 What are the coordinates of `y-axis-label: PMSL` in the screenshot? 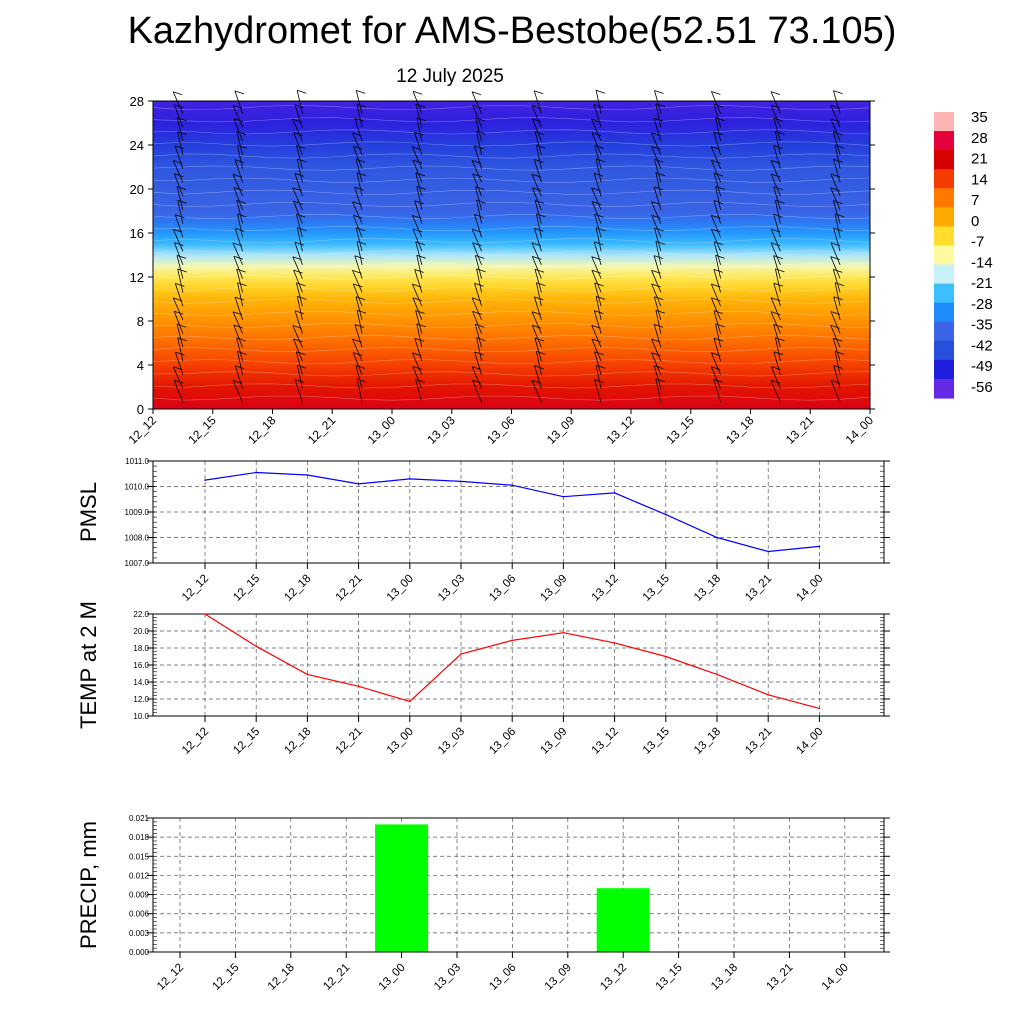 It's located at (88, 512).